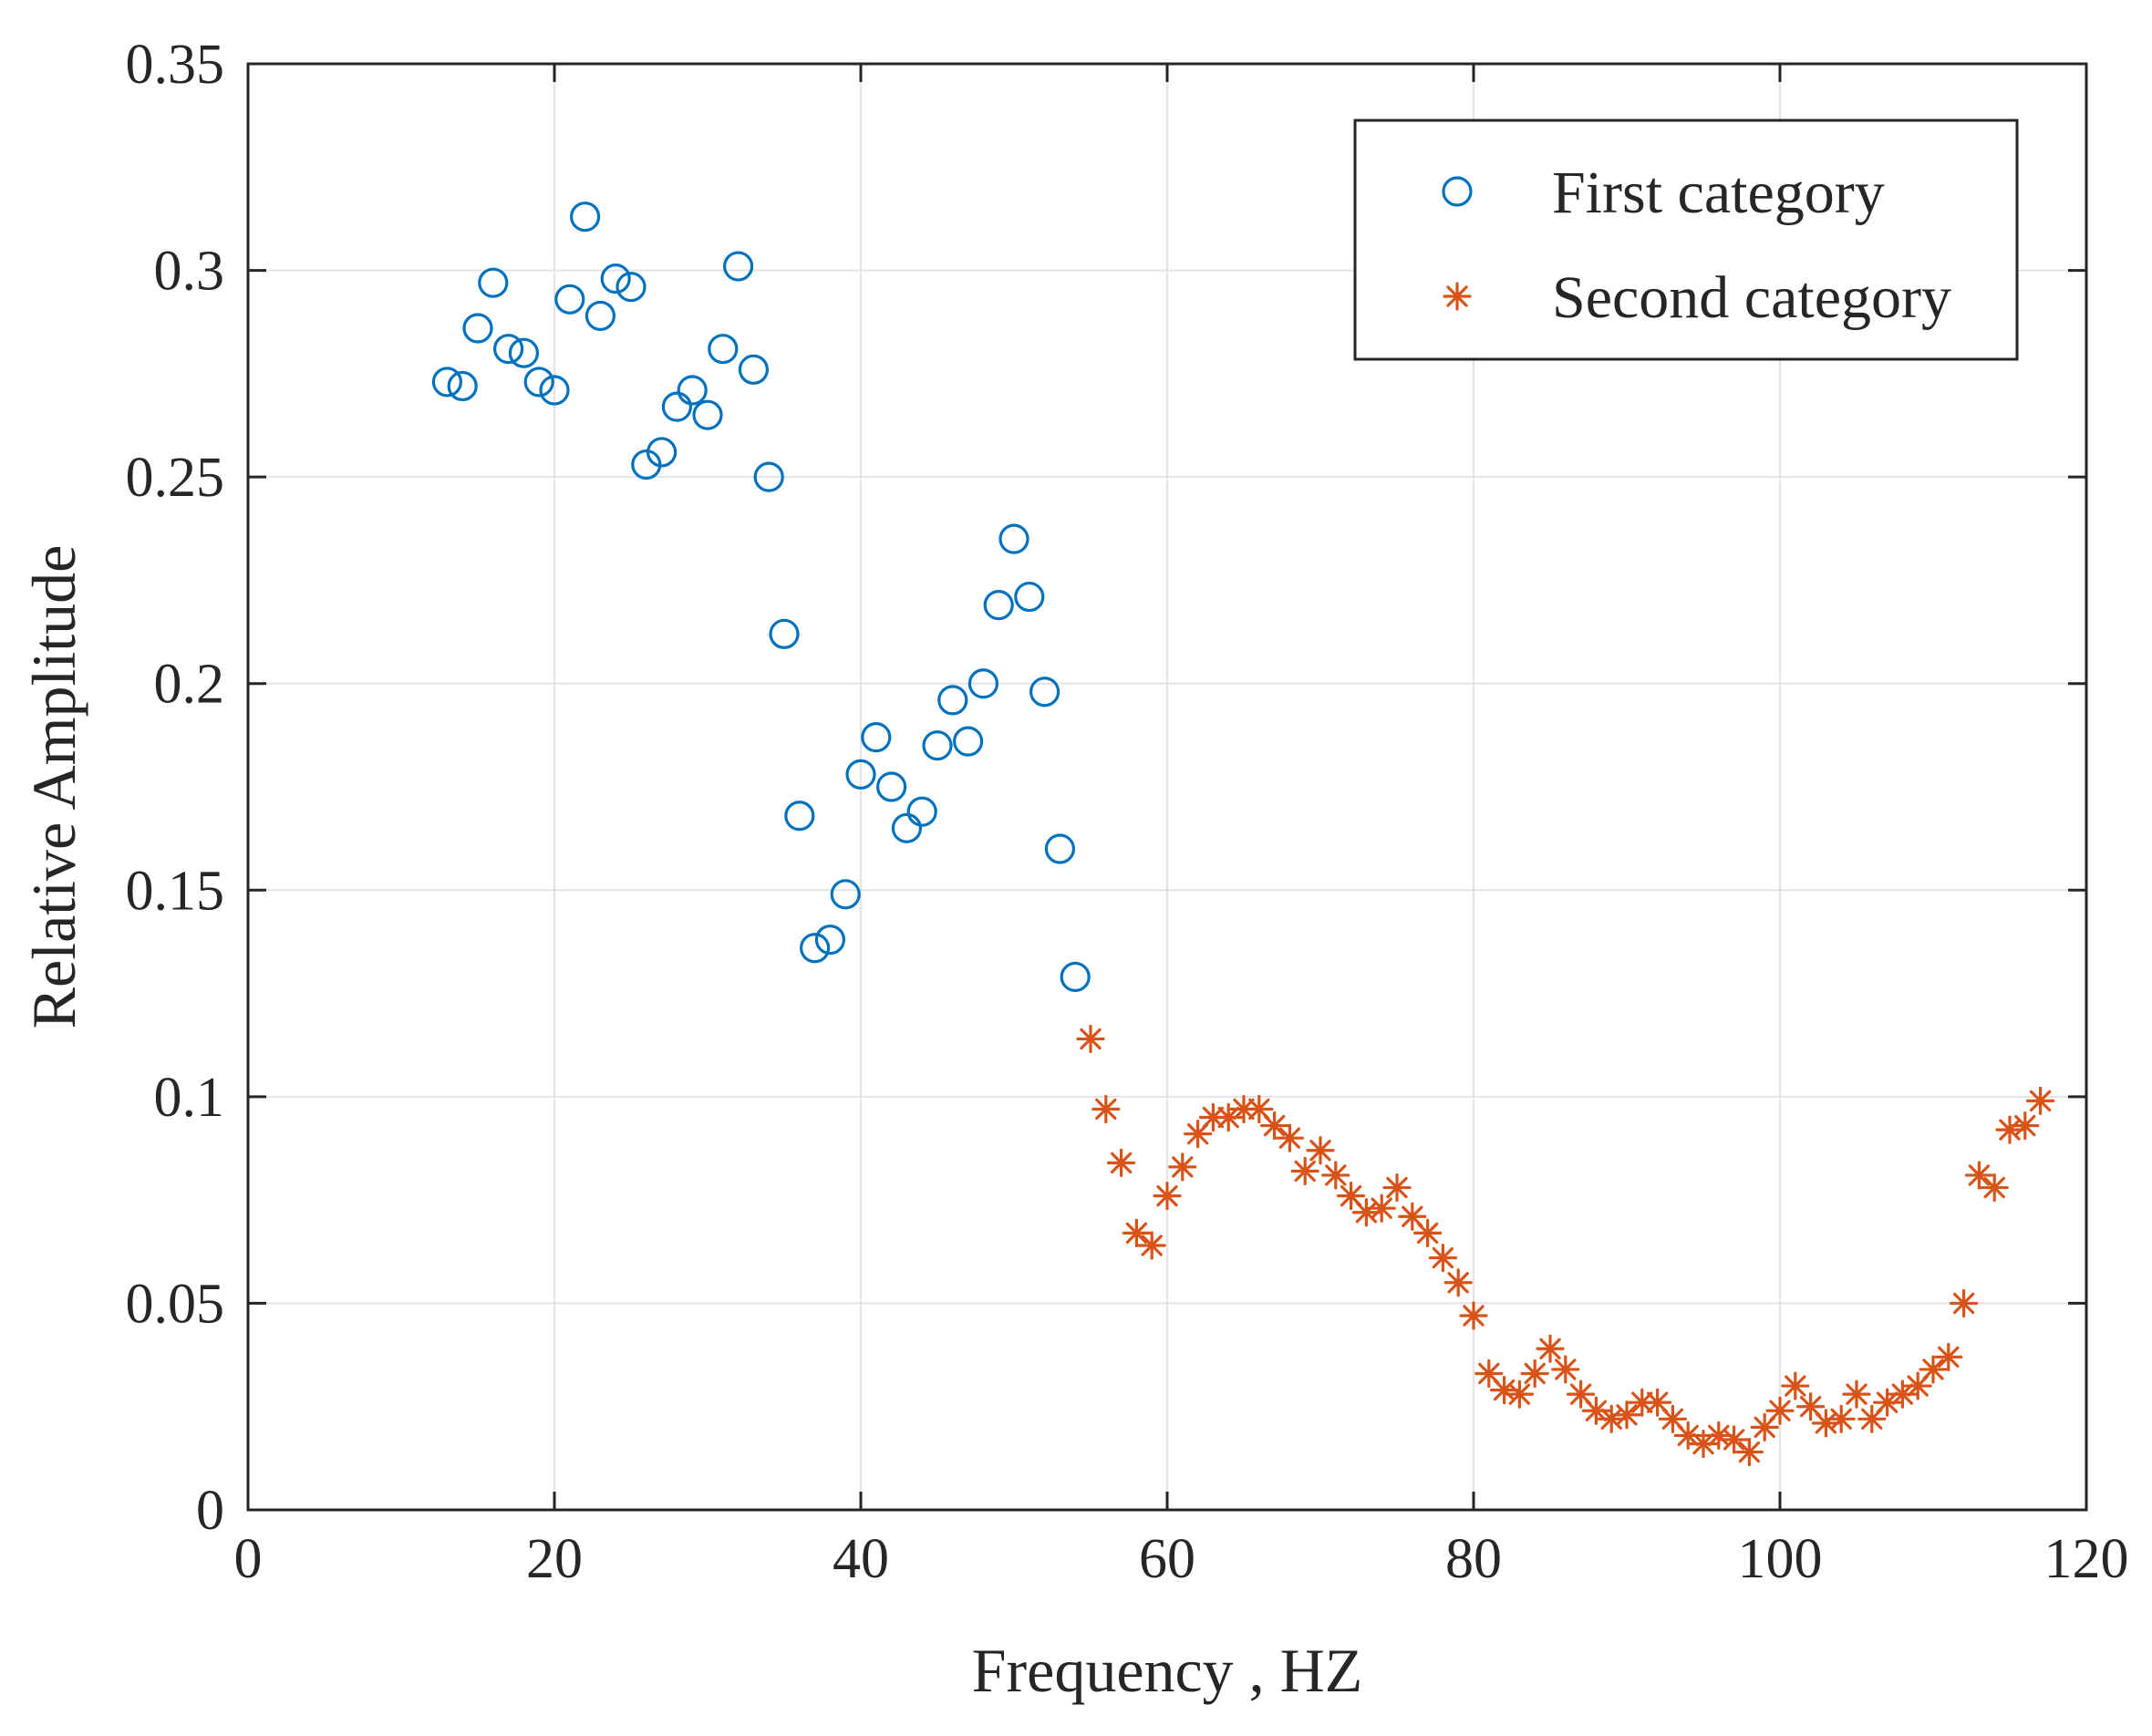 This screenshot has width=2152, height=1736. What do you see at coordinates (189, 685) in the screenshot?
I see `y-tick-label: 0.2` at bounding box center [189, 685].